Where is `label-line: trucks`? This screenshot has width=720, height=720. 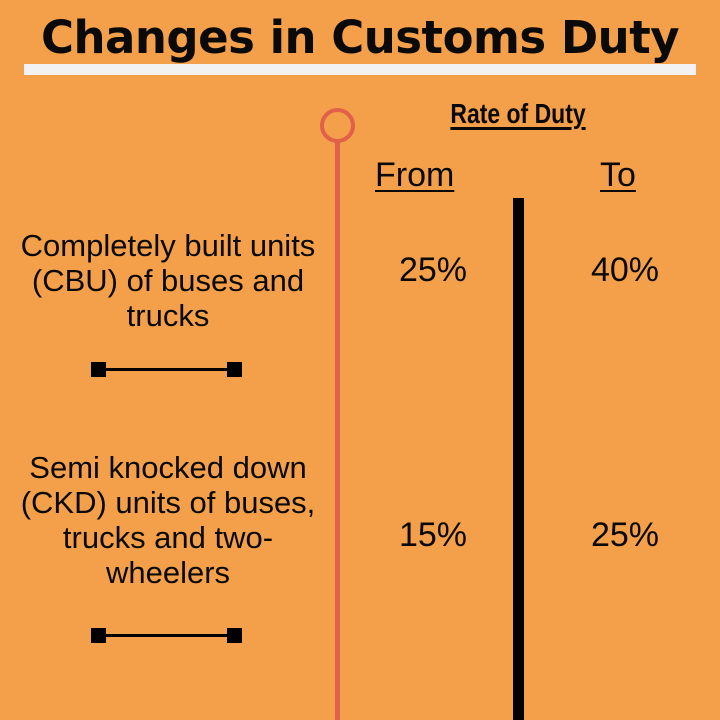
label-line: trucks is located at coordinates (168, 315).